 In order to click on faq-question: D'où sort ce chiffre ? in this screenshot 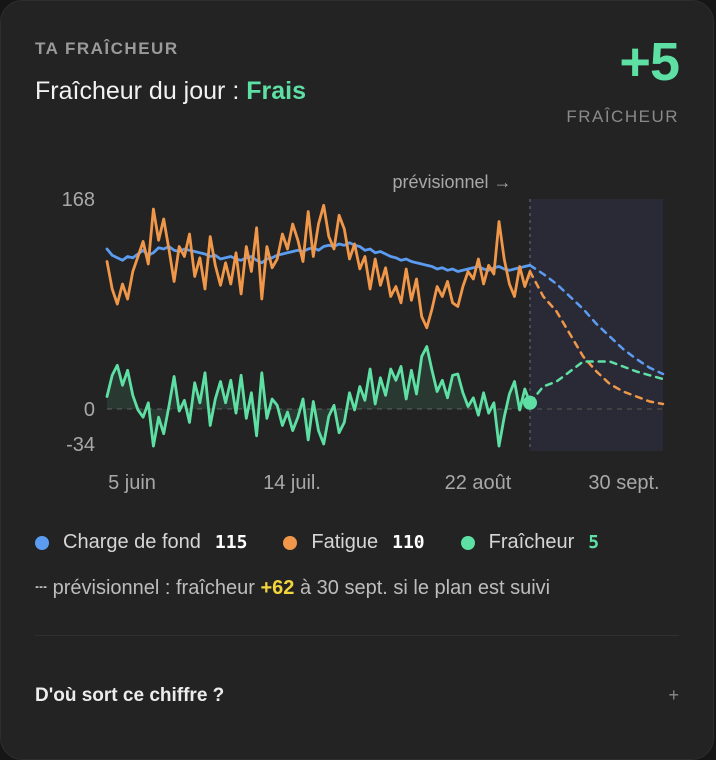, I will do `click(130, 695)`.